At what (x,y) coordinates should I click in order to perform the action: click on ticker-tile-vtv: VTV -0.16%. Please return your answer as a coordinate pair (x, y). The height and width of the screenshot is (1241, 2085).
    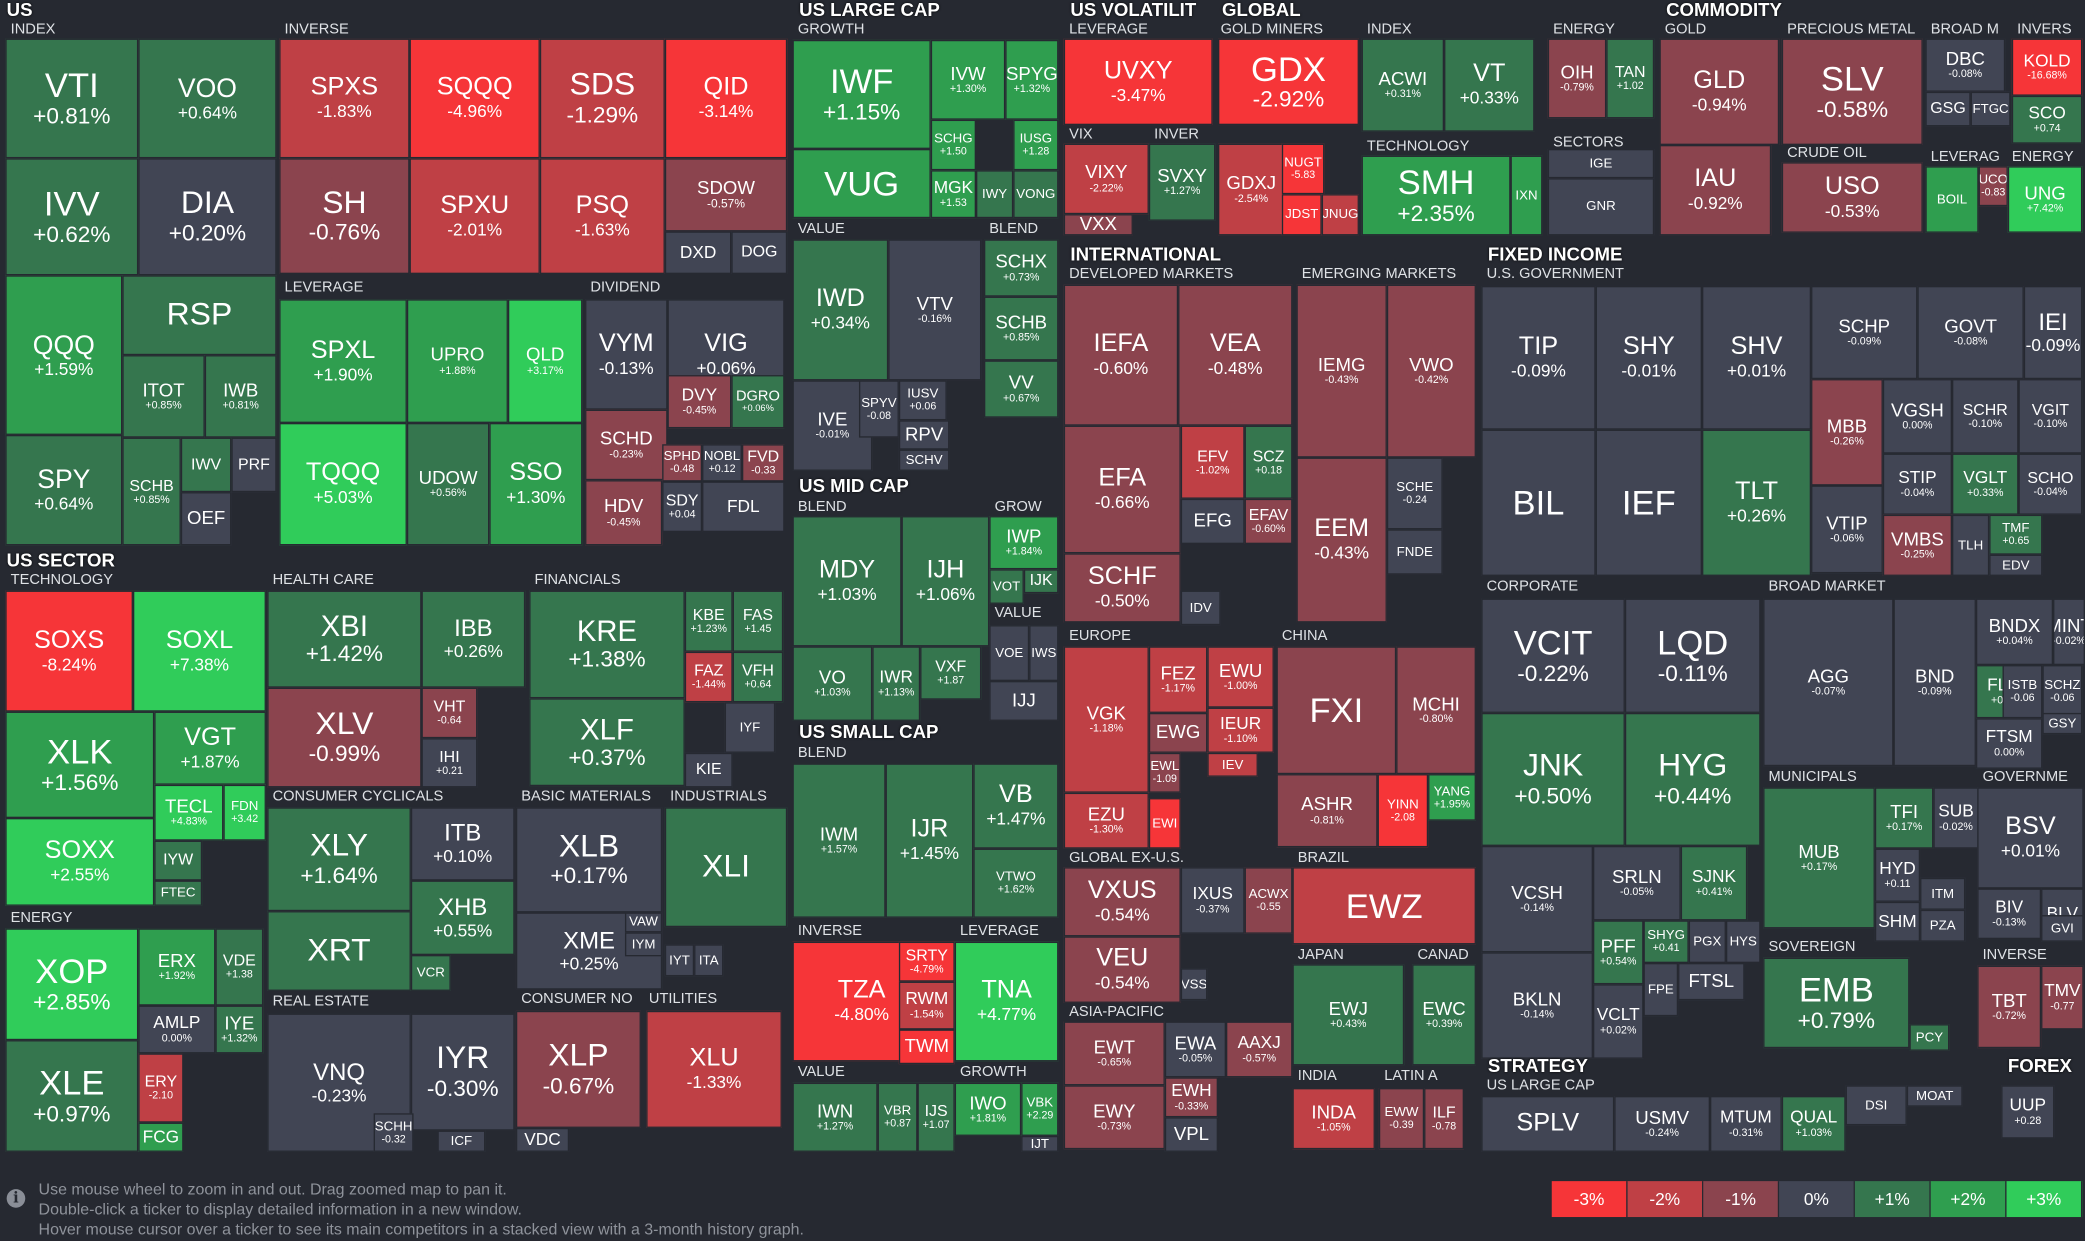
    Looking at the image, I should click on (935, 310).